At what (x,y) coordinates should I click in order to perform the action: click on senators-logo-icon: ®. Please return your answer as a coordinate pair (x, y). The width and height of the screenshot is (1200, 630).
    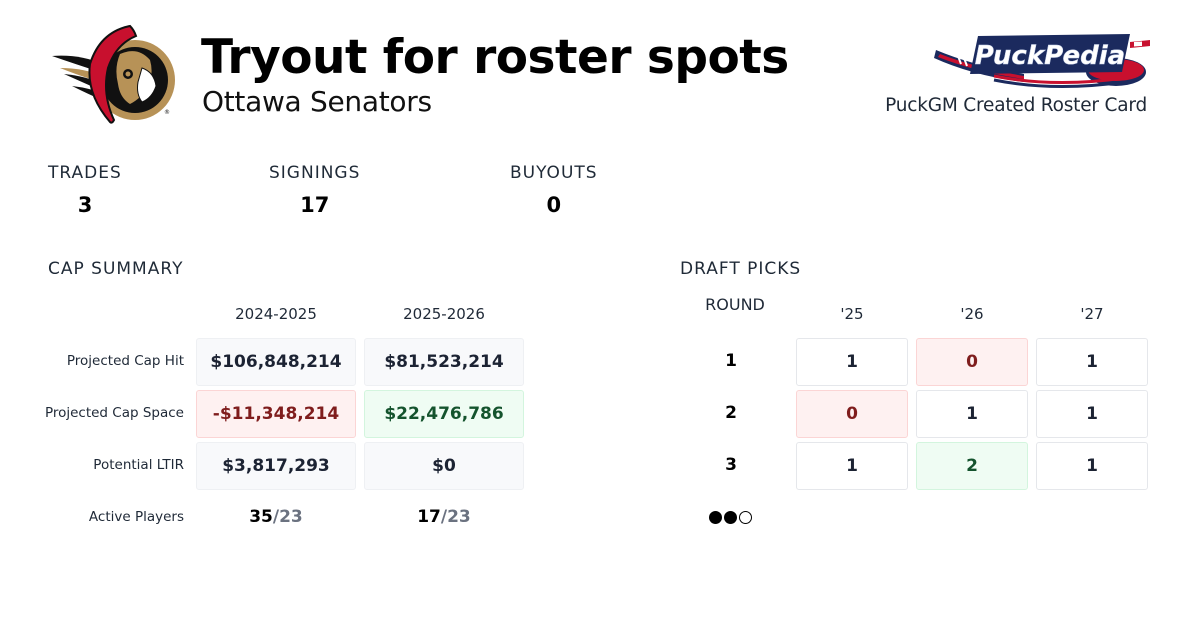
    Looking at the image, I should click on (113, 74).